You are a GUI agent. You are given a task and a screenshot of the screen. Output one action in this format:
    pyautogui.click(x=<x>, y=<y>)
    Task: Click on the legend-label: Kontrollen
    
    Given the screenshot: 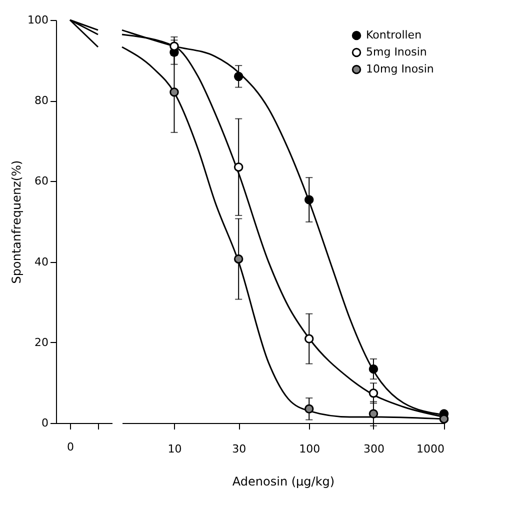 What is the action you would take?
    pyautogui.click(x=394, y=35)
    